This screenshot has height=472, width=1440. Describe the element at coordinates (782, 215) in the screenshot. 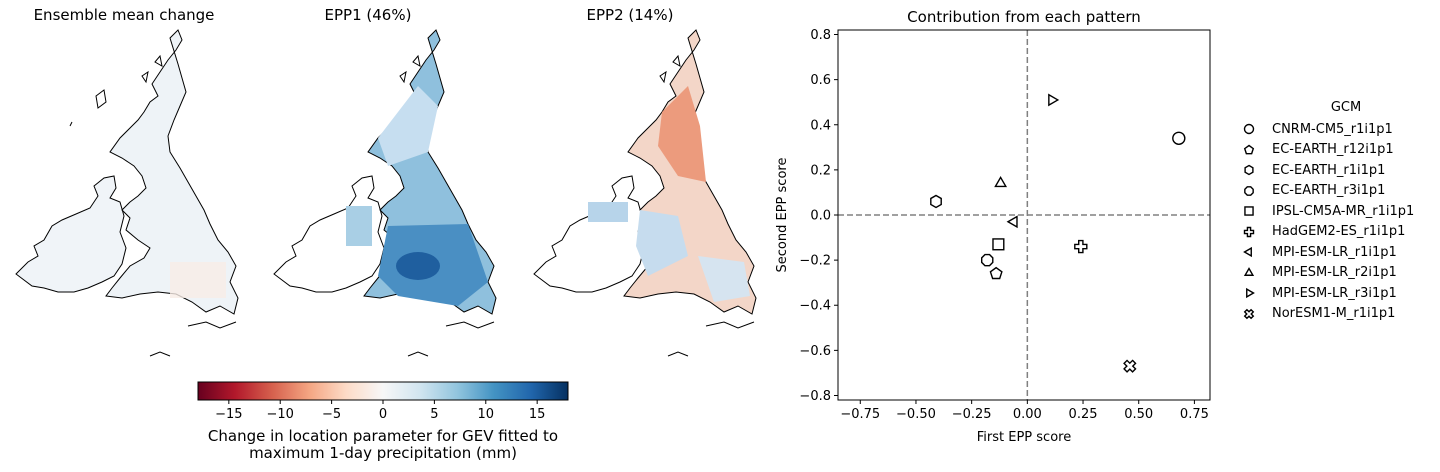

I see `y-axis-label: Second EPP score` at that location.